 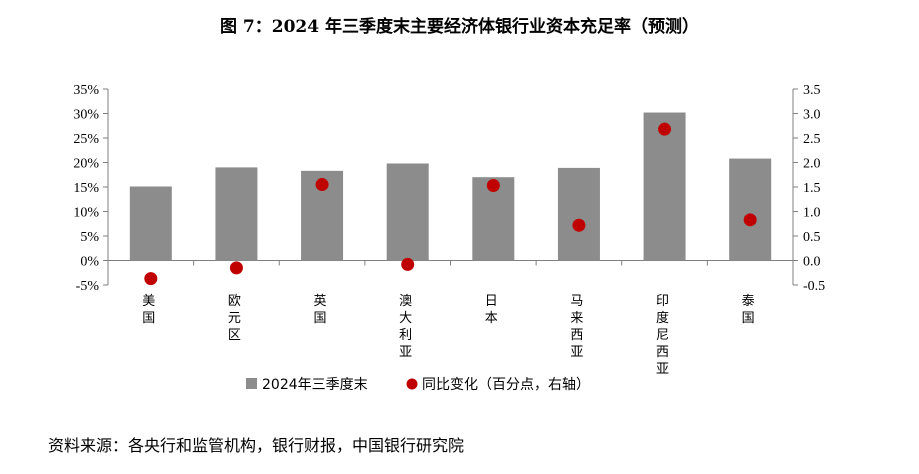 What do you see at coordinates (89, 262) in the screenshot?
I see `left-tick-label: 0%` at bounding box center [89, 262].